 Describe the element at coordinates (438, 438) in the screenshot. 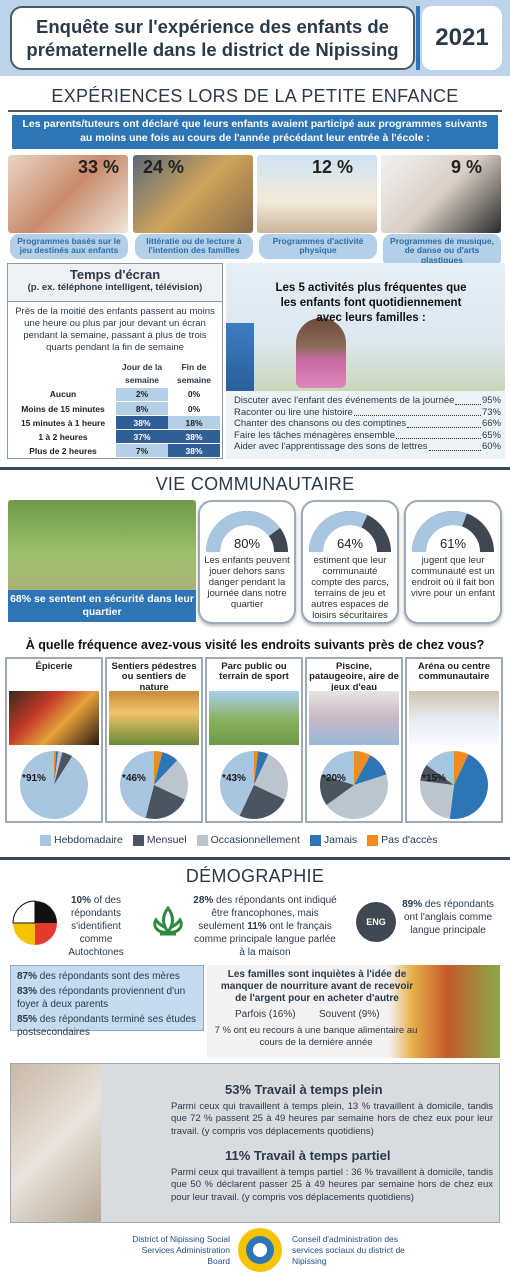

I see `leader` at that location.